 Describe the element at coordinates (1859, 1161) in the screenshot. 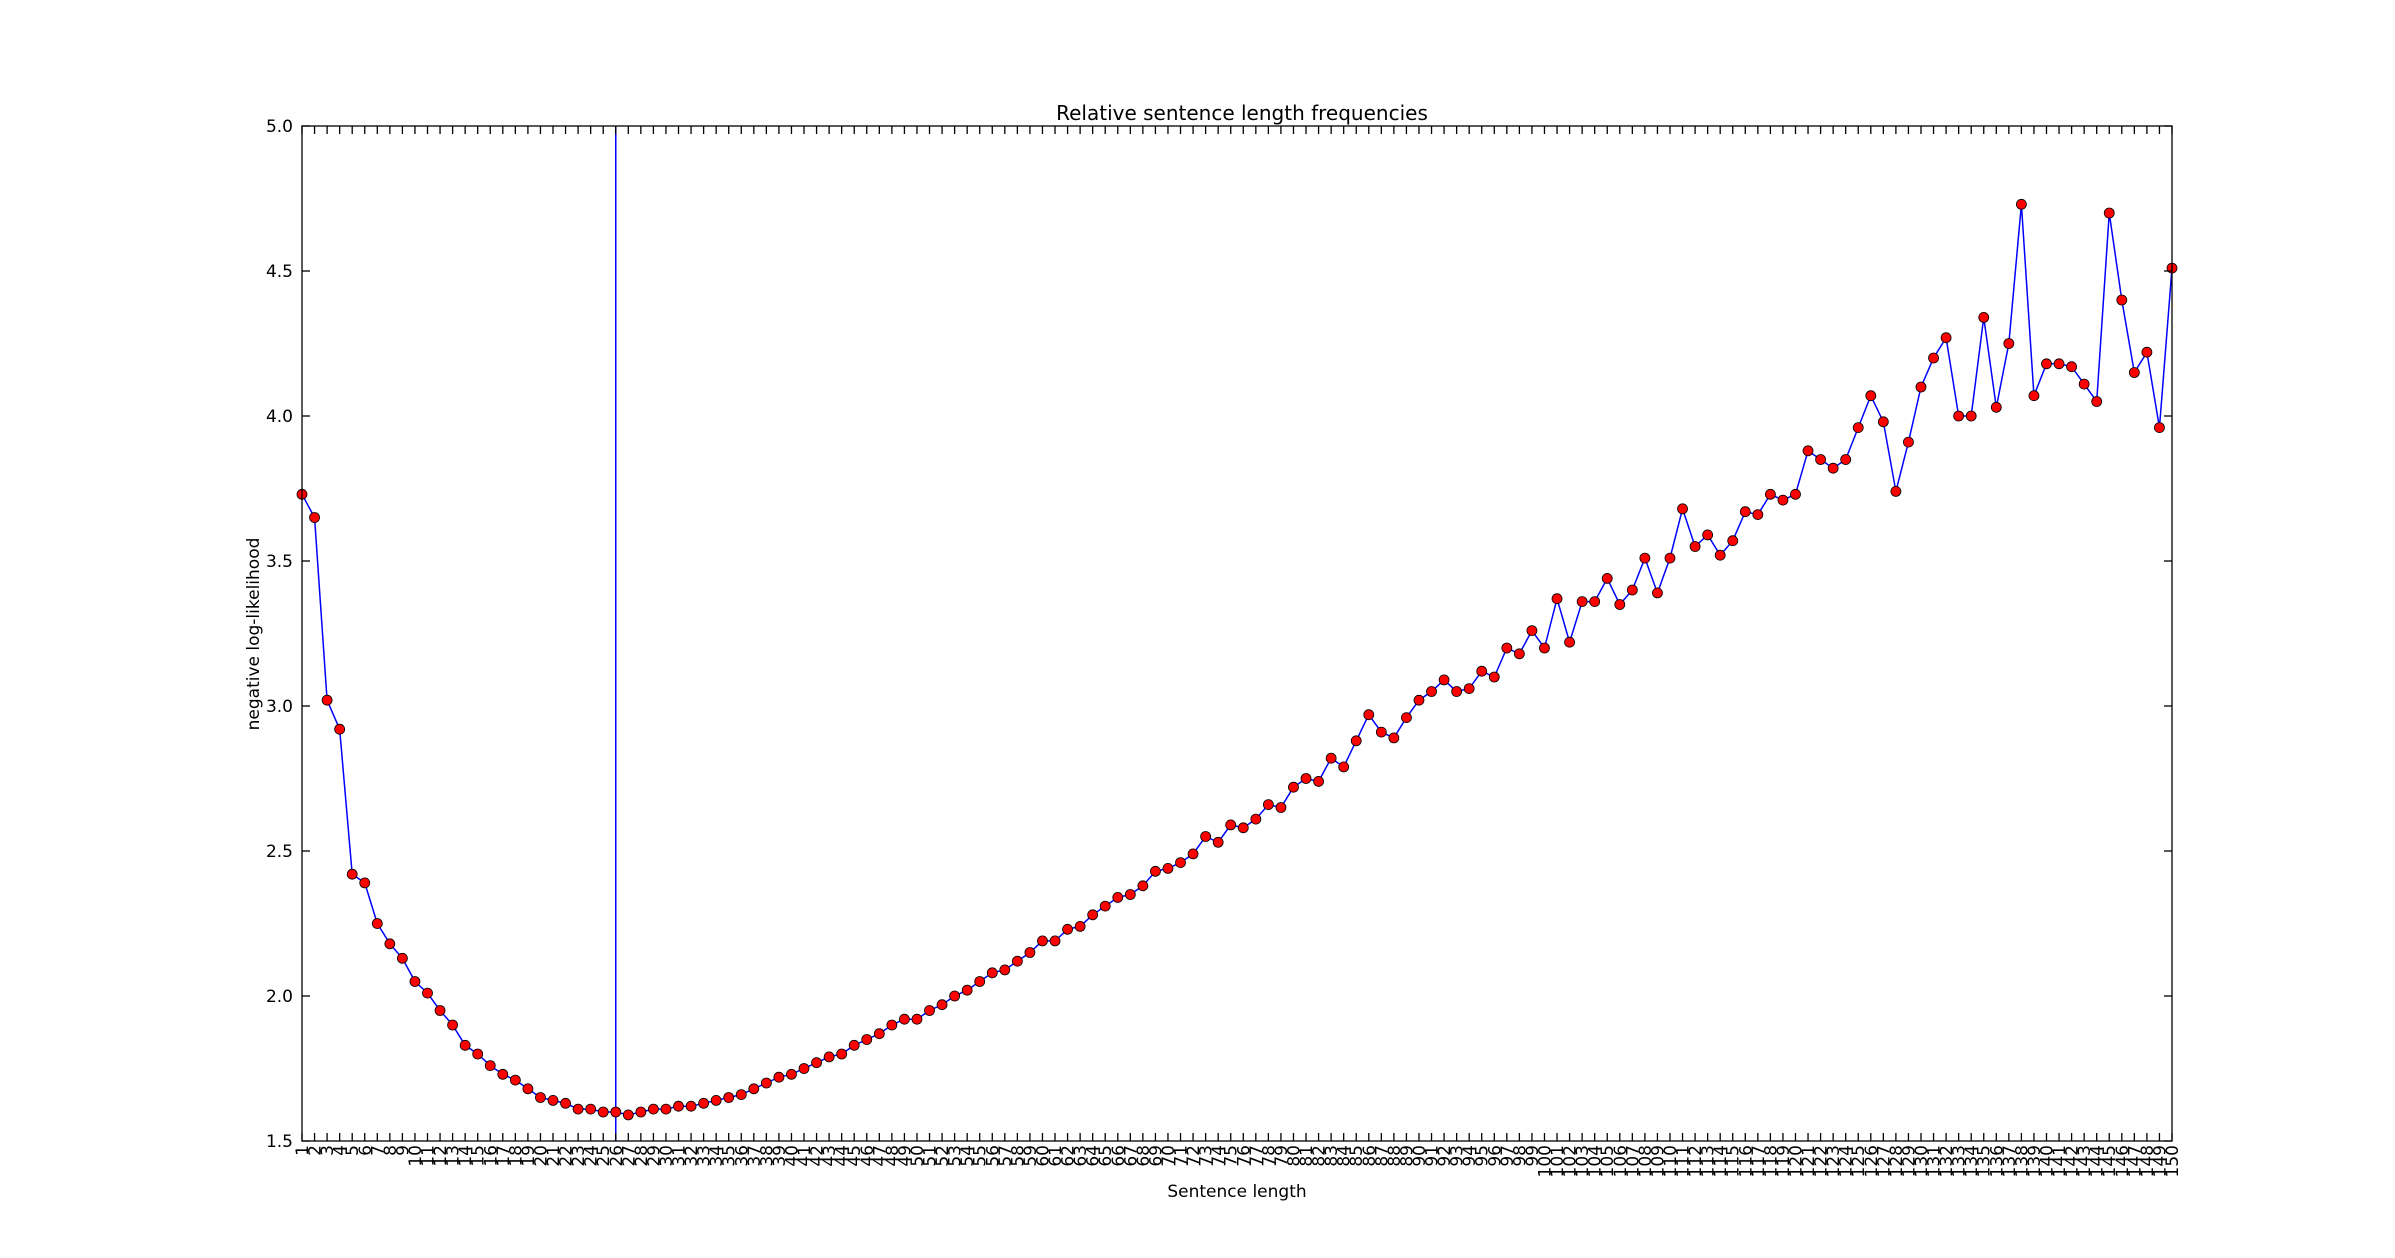

I see `x-tick-label: 125` at that location.